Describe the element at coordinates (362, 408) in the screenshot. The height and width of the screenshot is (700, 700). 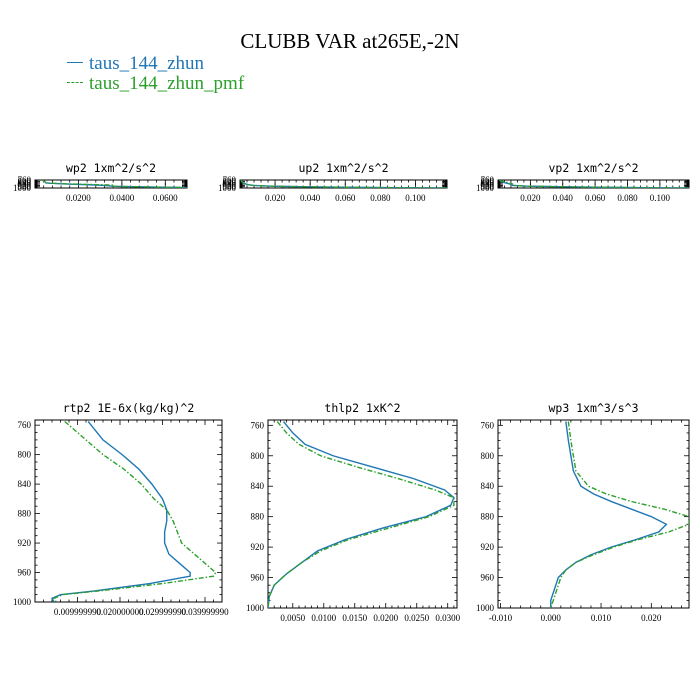
I see `plot-title: thlp2 1xK^2` at that location.